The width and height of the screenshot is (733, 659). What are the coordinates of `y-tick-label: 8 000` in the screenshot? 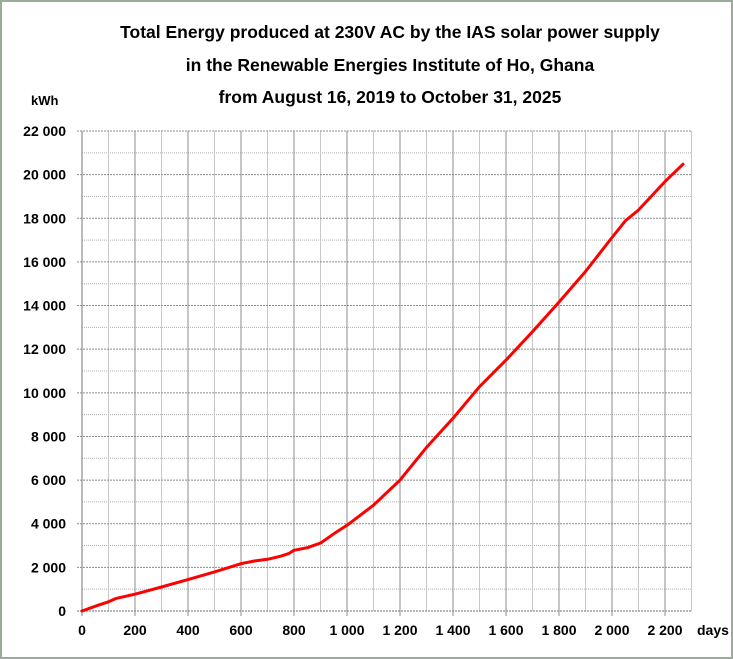 It's located at (48, 436).